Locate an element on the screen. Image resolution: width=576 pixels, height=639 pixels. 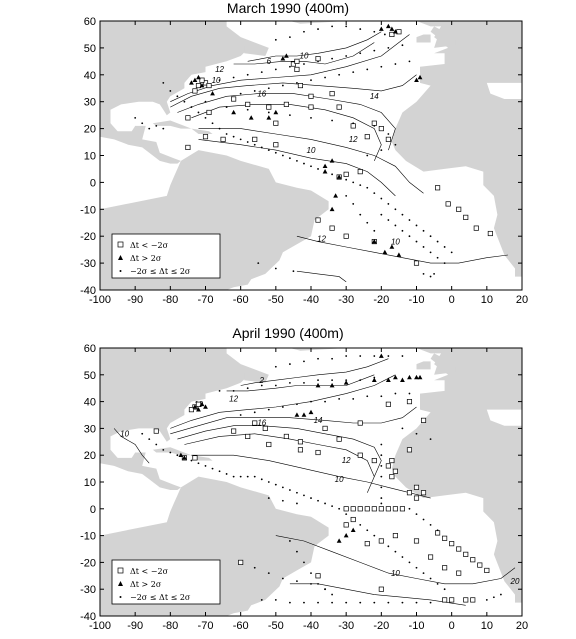
x-tick-label: -40 is located at coordinates (311, 300).